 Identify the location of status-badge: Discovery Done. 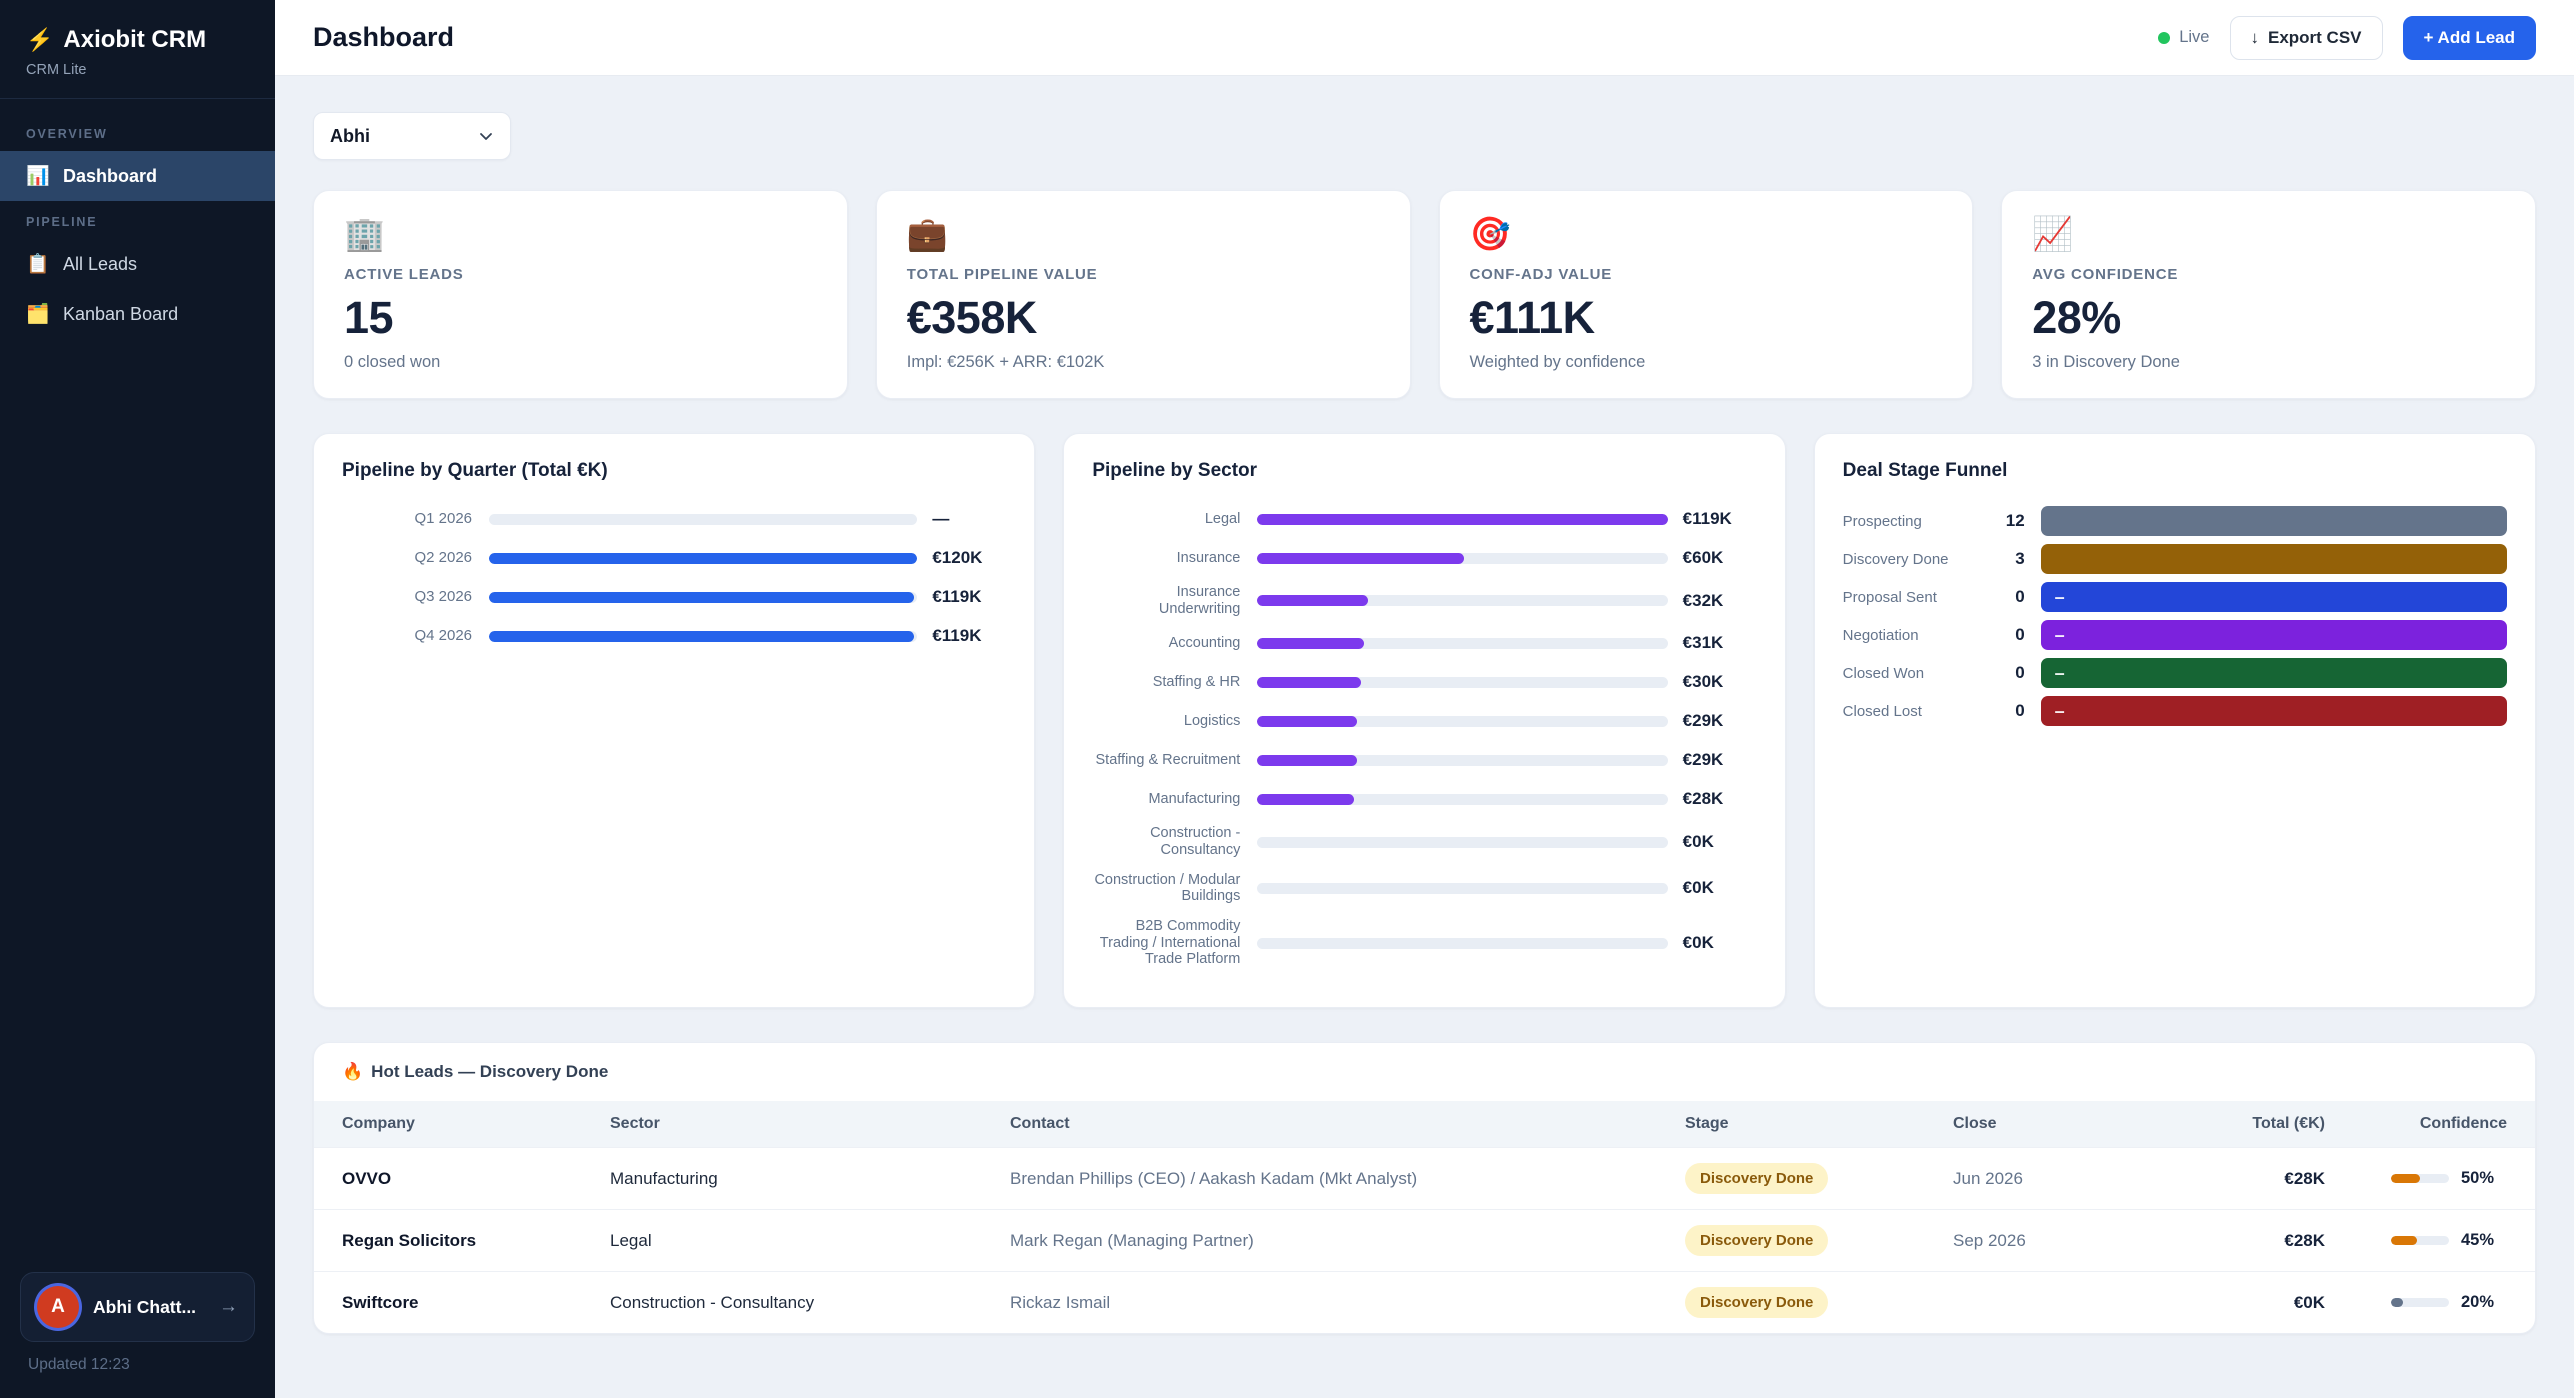
(1757, 1303).